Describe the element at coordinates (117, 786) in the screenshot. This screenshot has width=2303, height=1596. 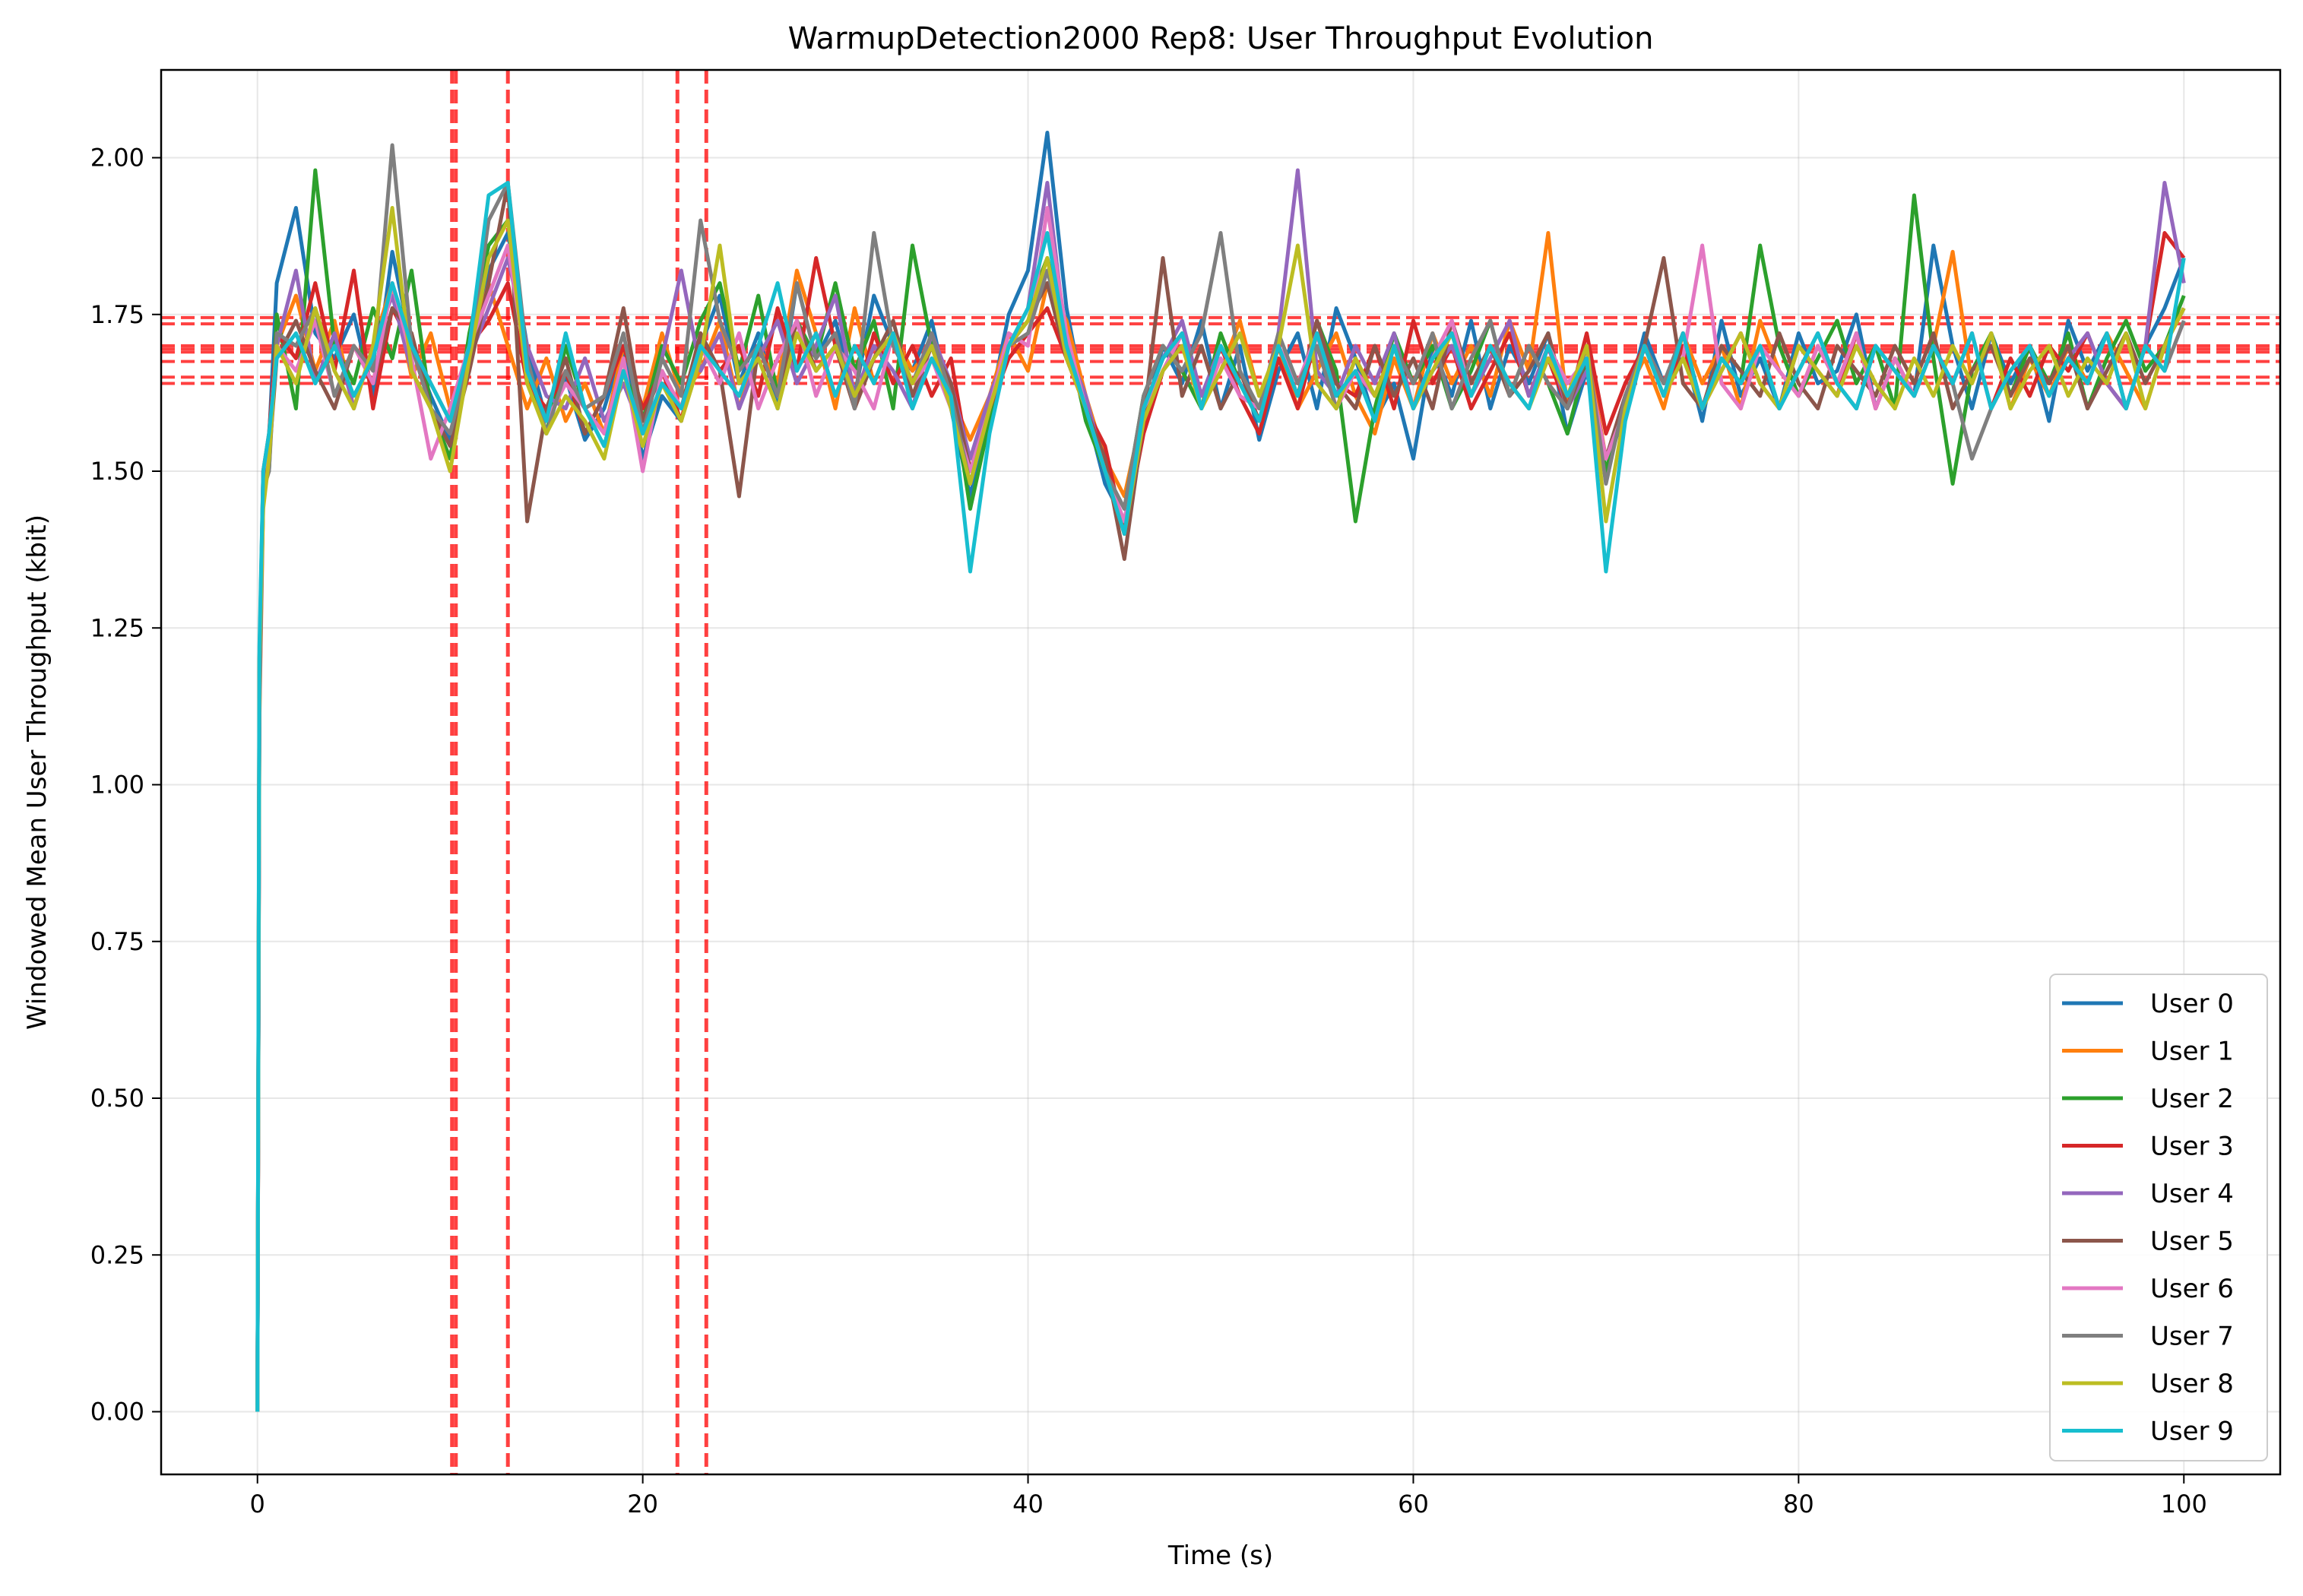
I see `y-tick-label: 1.00` at that location.